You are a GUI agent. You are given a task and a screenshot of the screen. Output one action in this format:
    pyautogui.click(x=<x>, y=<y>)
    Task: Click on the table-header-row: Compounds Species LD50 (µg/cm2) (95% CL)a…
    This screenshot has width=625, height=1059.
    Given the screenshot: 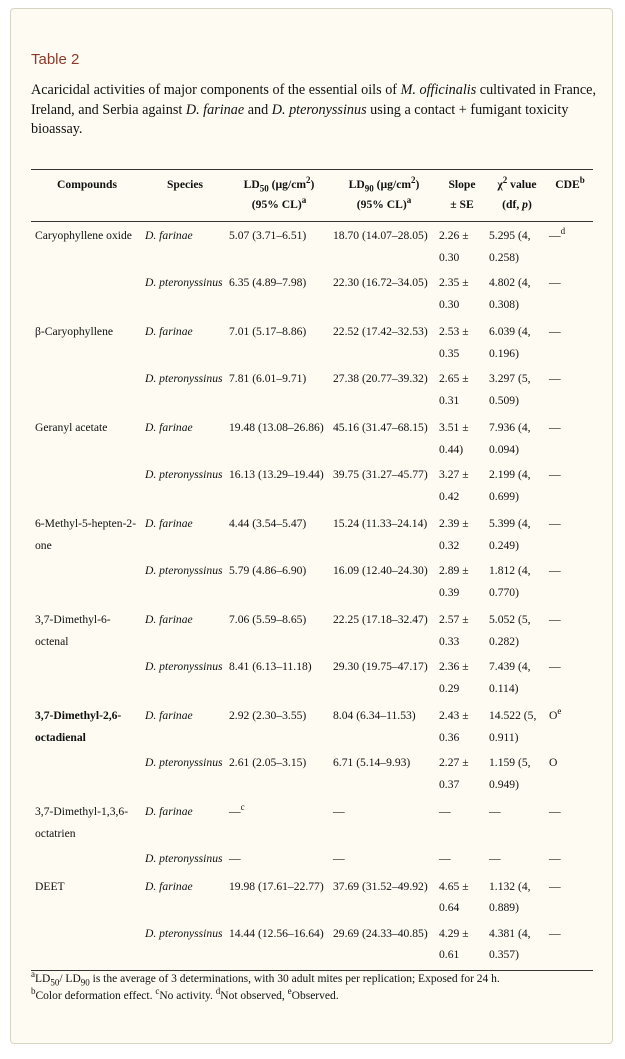 What is the action you would take?
    pyautogui.click(x=312, y=195)
    